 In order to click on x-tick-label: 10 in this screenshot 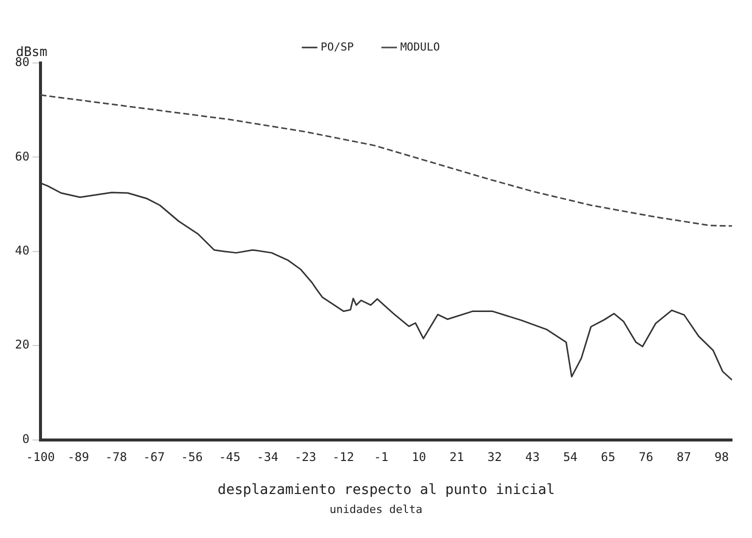, I will do `click(419, 457)`.